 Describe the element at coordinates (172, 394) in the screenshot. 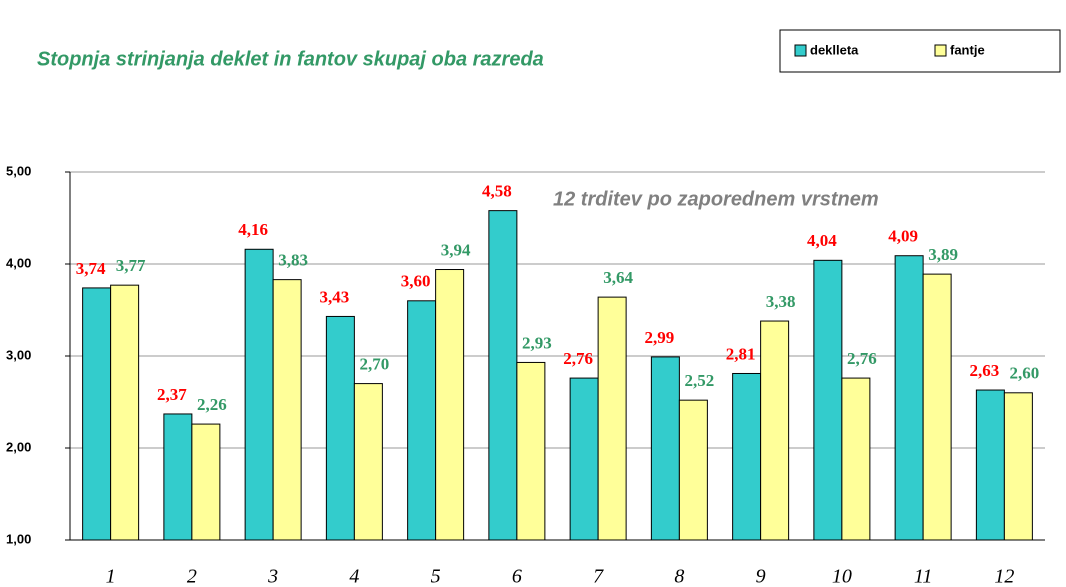

I see `value-label: 2,37` at that location.